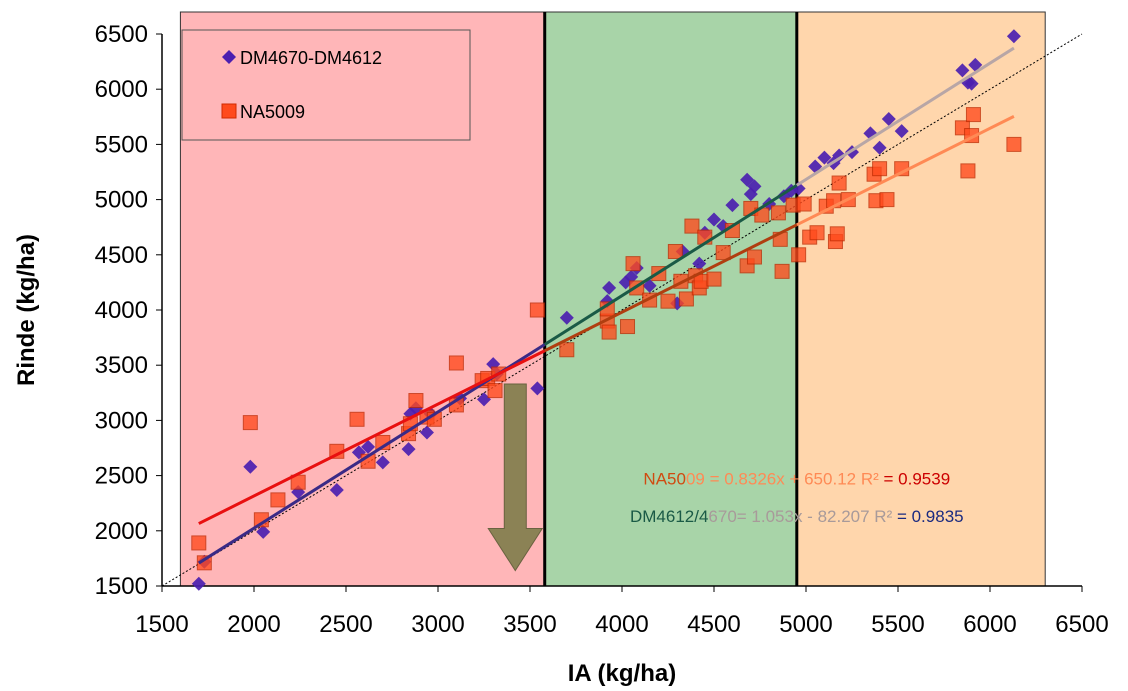  Describe the element at coordinates (253, 624) in the screenshot. I see `x-tick-label-1: 2000` at that location.